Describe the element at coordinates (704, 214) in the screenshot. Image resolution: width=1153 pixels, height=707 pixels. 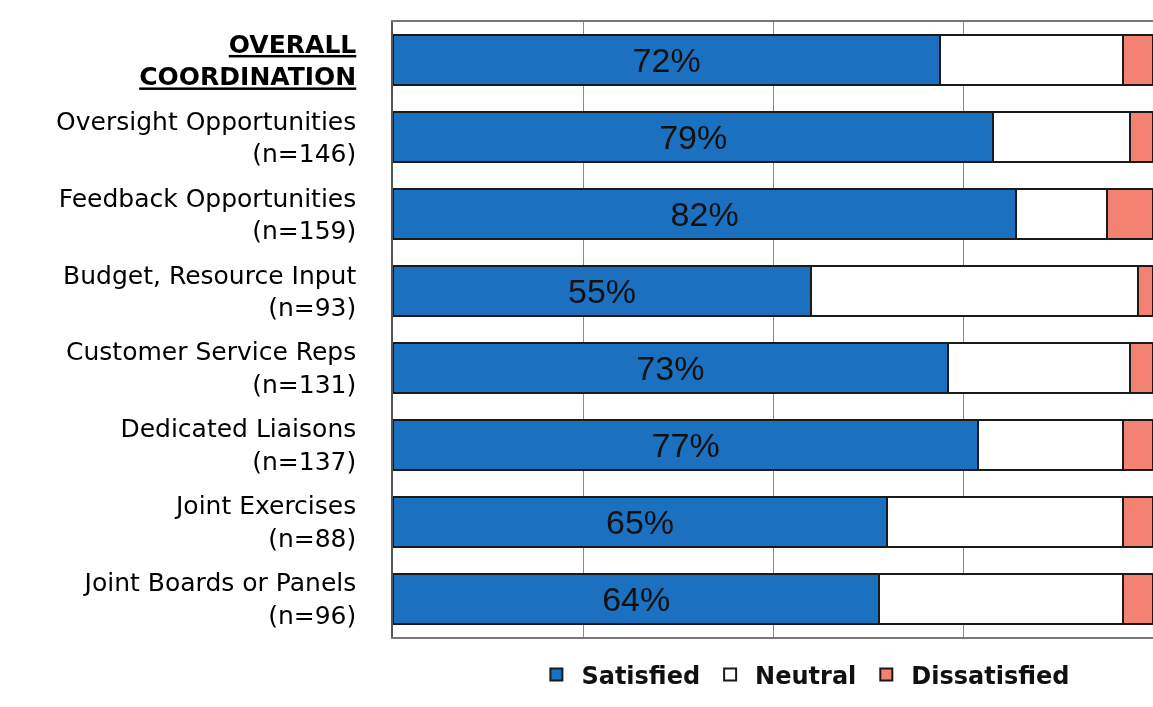
I see `data-label: 82%` at that location.